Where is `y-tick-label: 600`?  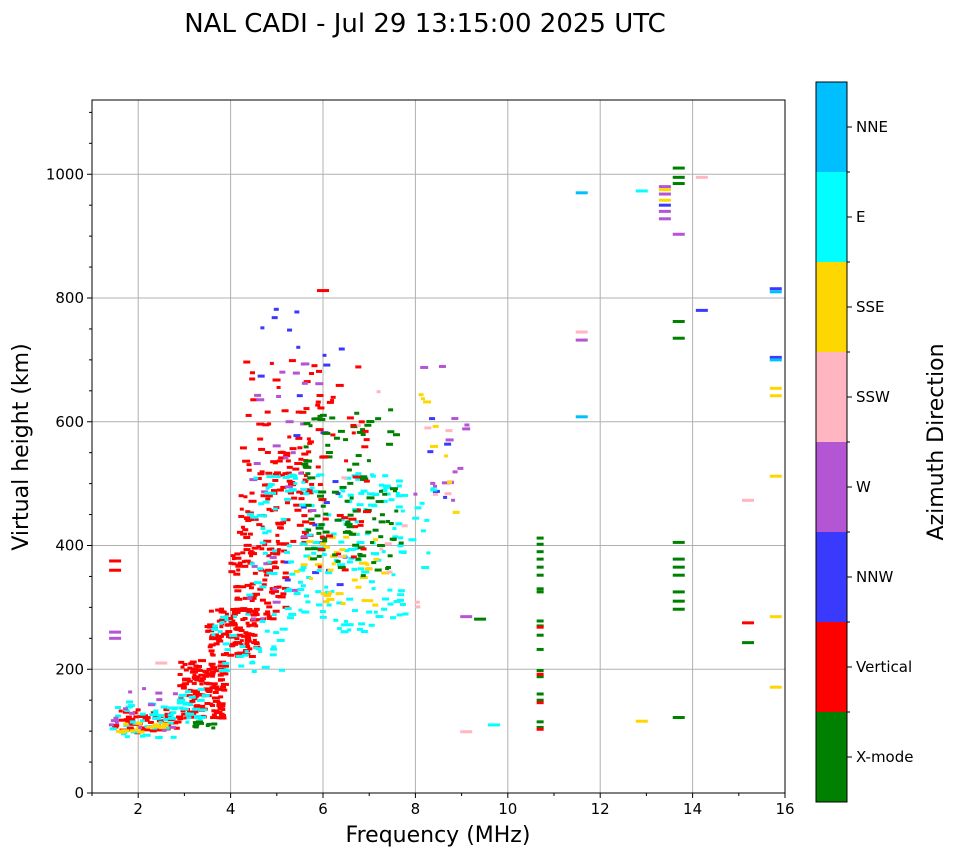 y-tick-label: 600 is located at coordinates (69, 422).